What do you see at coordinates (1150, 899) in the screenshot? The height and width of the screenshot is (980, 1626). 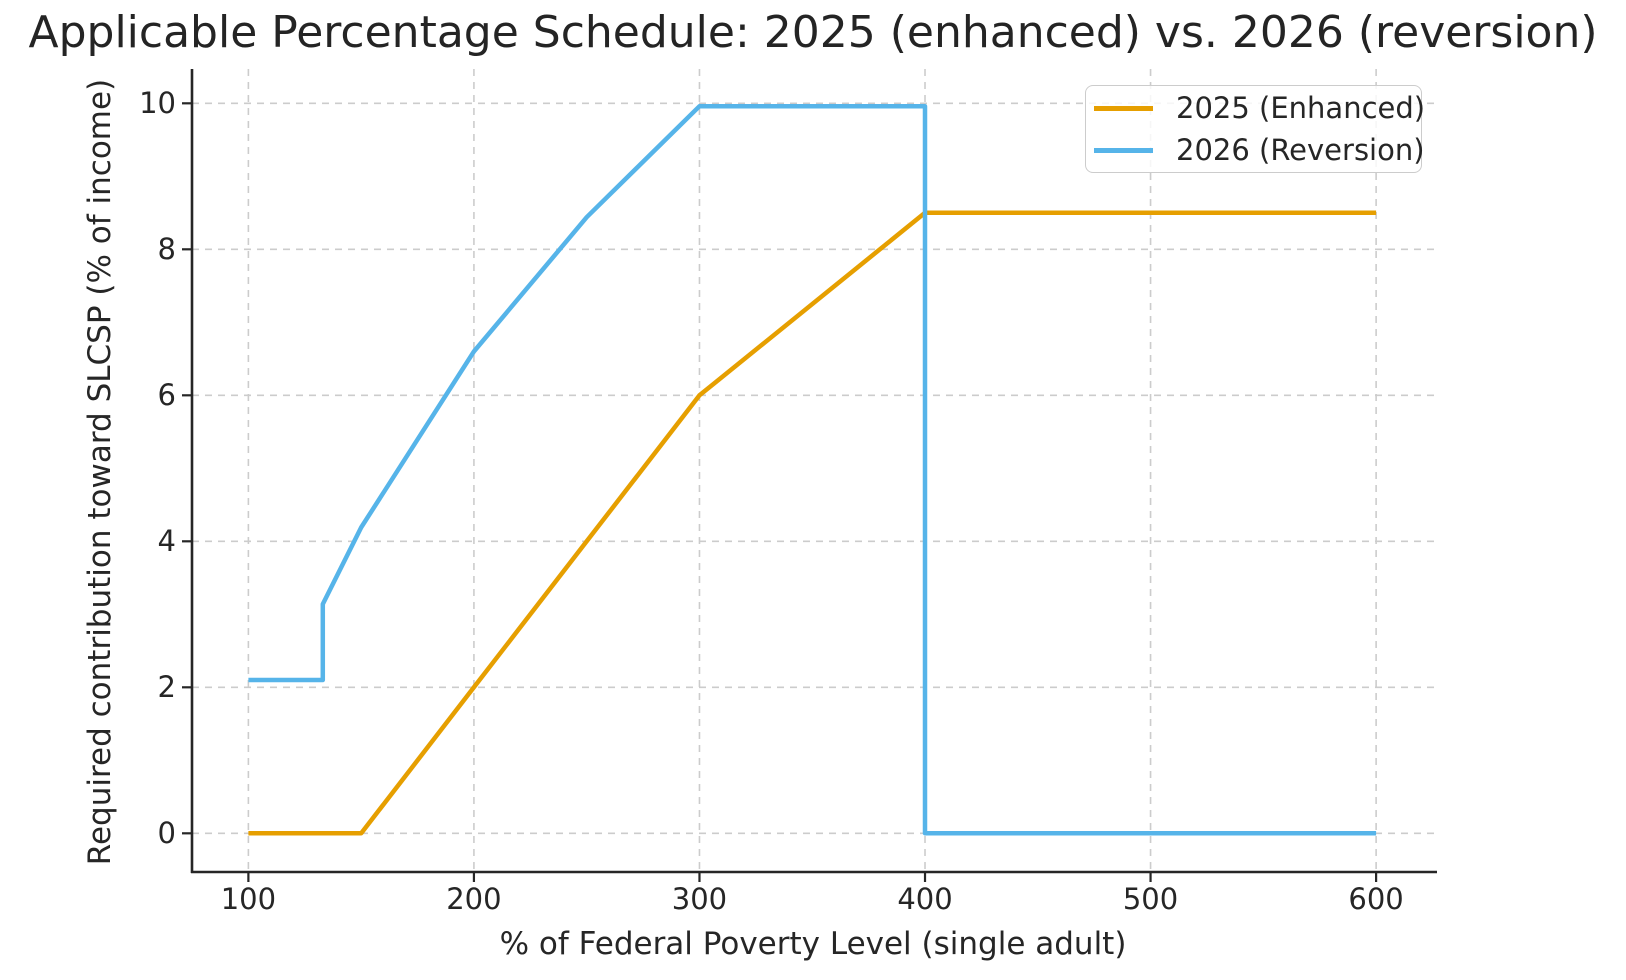 I see `x-tick-label: 500` at bounding box center [1150, 899].